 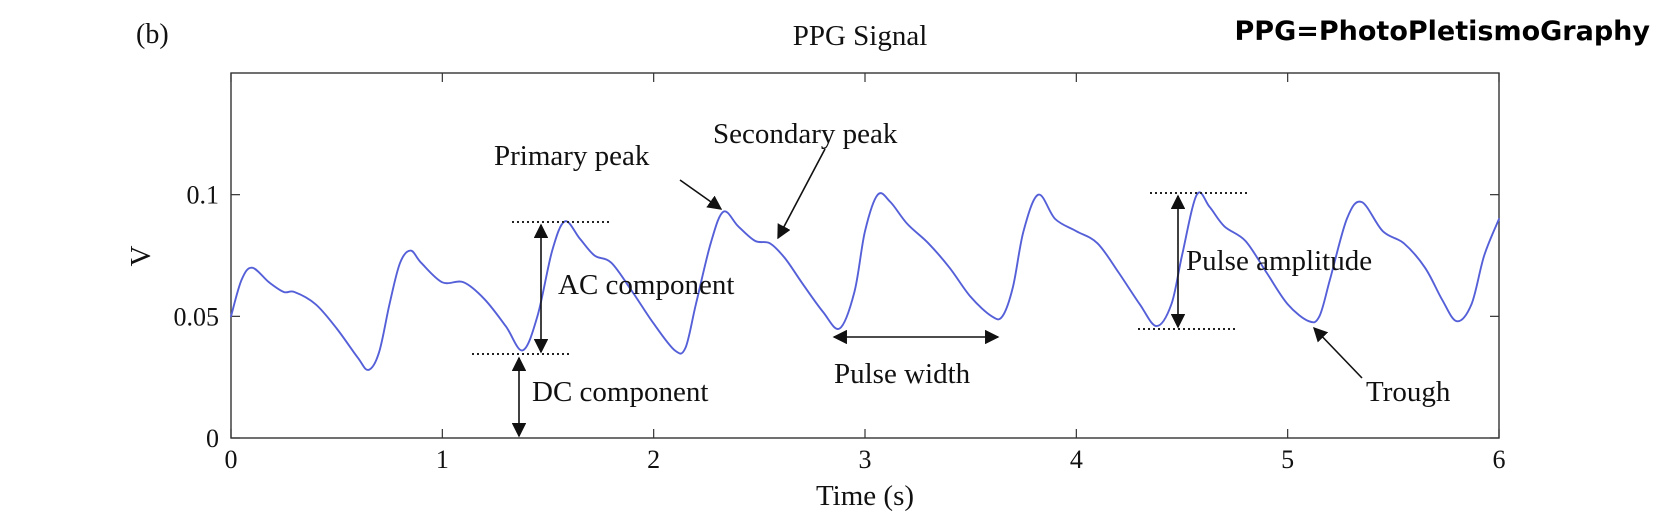 I want to click on x-tick-label-6: 6, so click(x=1499, y=459).